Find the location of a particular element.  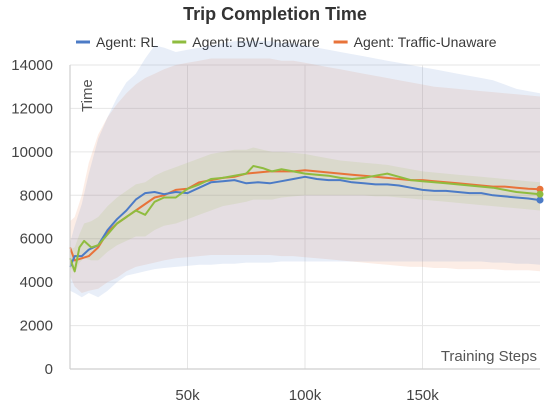

endpoint-agent-traffic-unaware is located at coordinates (540, 189).